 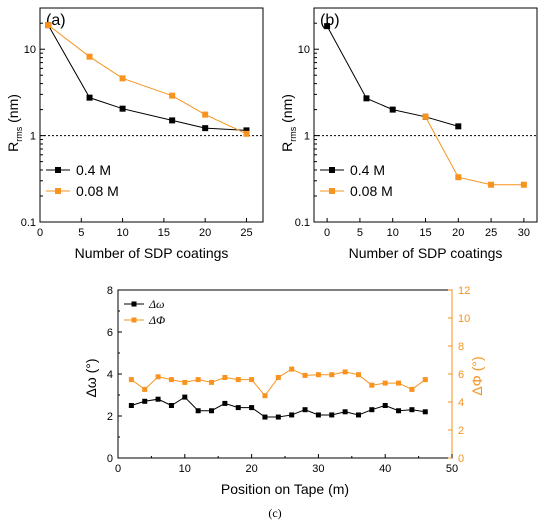 What do you see at coordinates (110, 459) in the screenshot?
I see `y-left-tick-label: 0` at bounding box center [110, 459].